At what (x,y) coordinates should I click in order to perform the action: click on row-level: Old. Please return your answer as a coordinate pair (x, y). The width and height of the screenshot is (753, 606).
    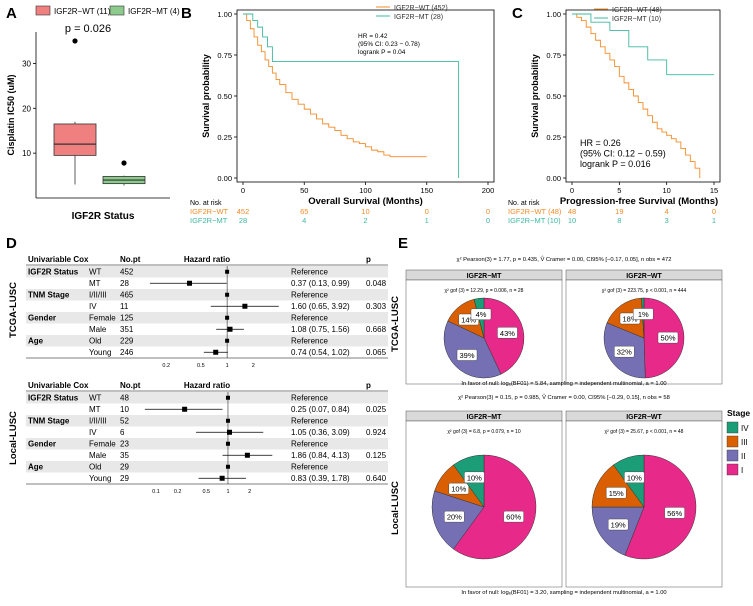
    Looking at the image, I should click on (95, 341).